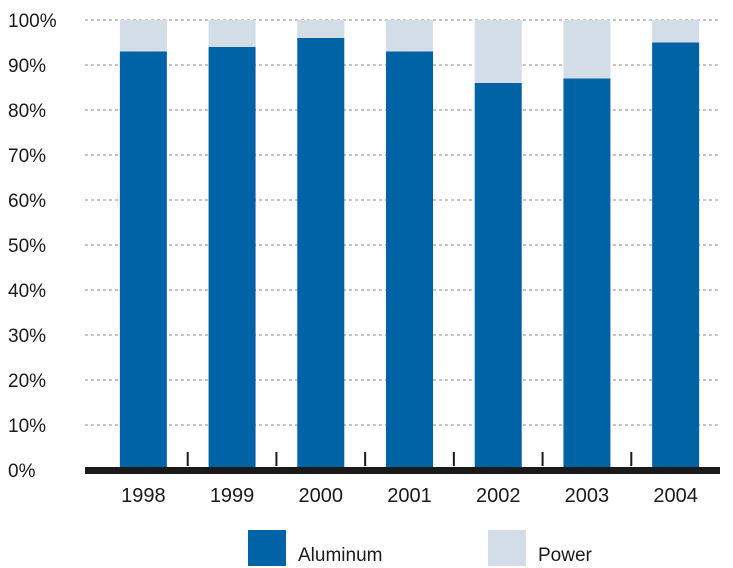 The height and width of the screenshot is (568, 733). I want to click on axes, so click(402, 463).